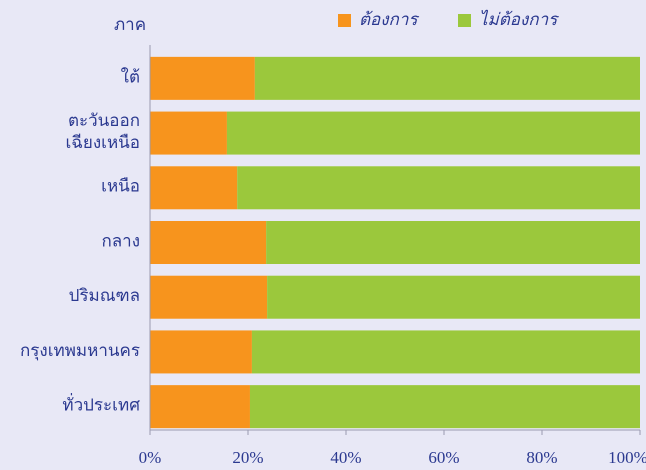 The width and height of the screenshot is (646, 470). I want to click on x-tick-label: 80%, so click(541, 457).